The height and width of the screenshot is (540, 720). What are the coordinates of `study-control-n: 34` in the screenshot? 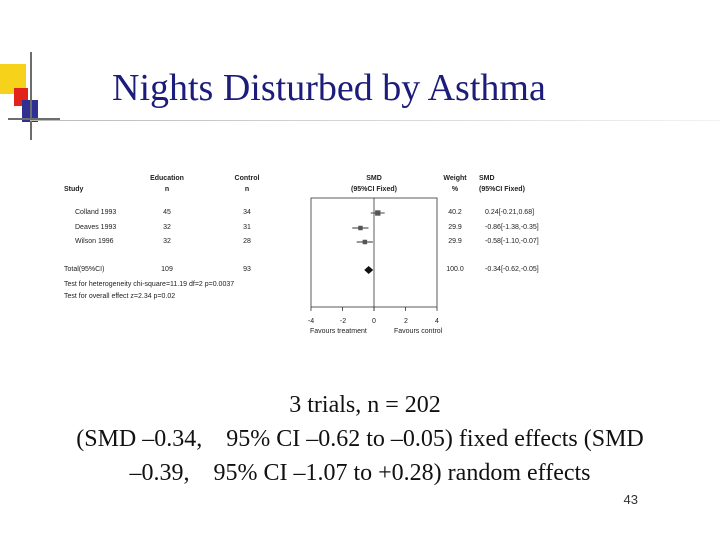 It's located at (247, 212).